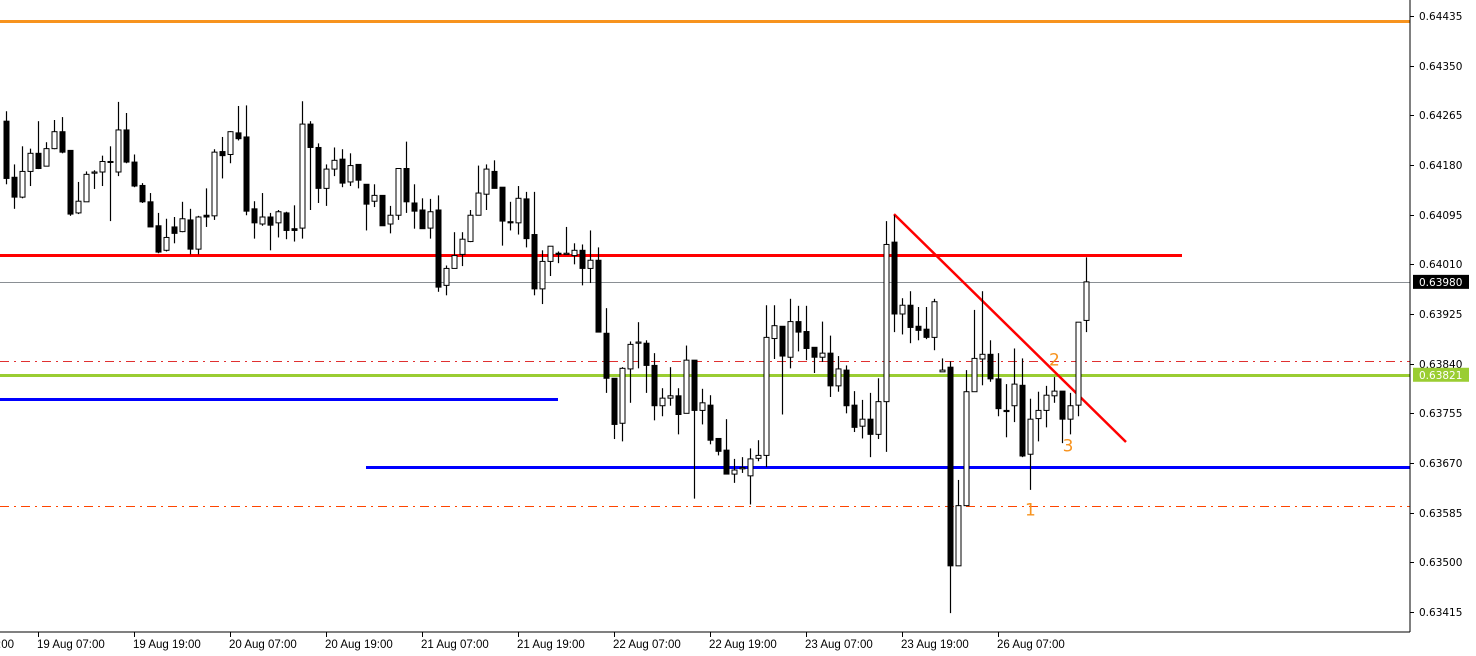 This screenshot has width=1476, height=656. What do you see at coordinates (359, 645) in the screenshot?
I see `time-tick-label: 20 Aug 19:00` at bounding box center [359, 645].